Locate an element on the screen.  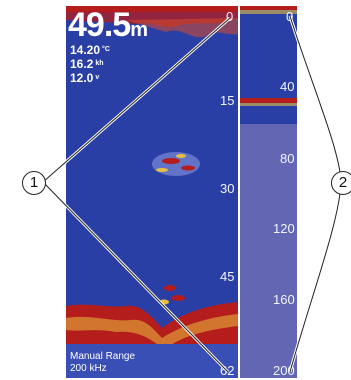
depth-unit: m is located at coordinates (139, 30).